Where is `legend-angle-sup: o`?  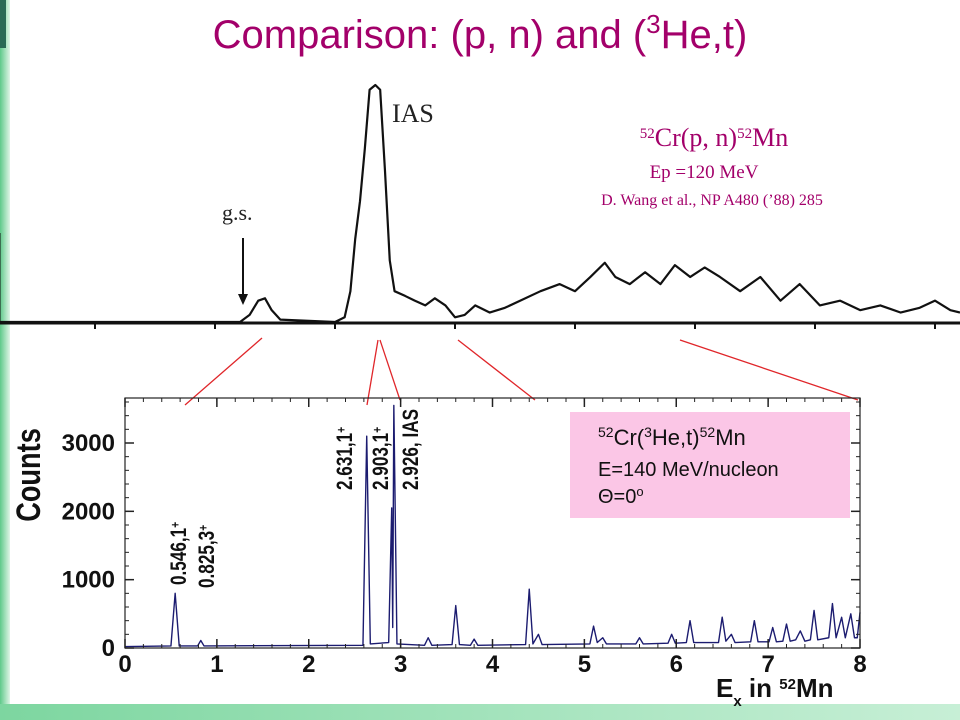 legend-angle-sup: o is located at coordinates (639, 491).